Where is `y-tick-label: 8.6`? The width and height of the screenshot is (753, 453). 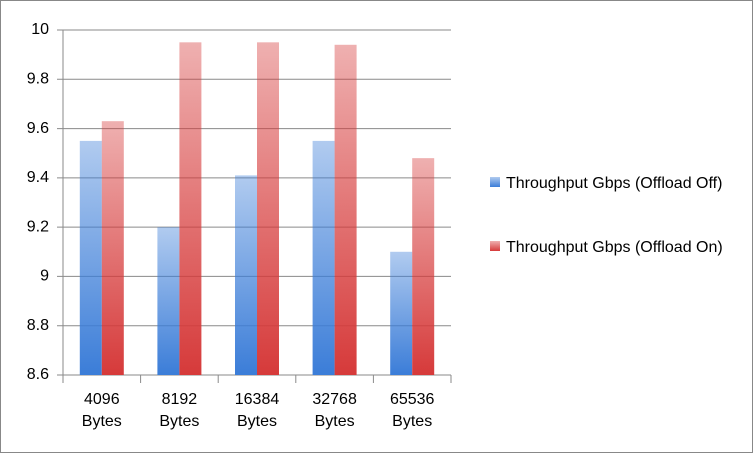 y-tick-label: 8.6 is located at coordinates (38, 374).